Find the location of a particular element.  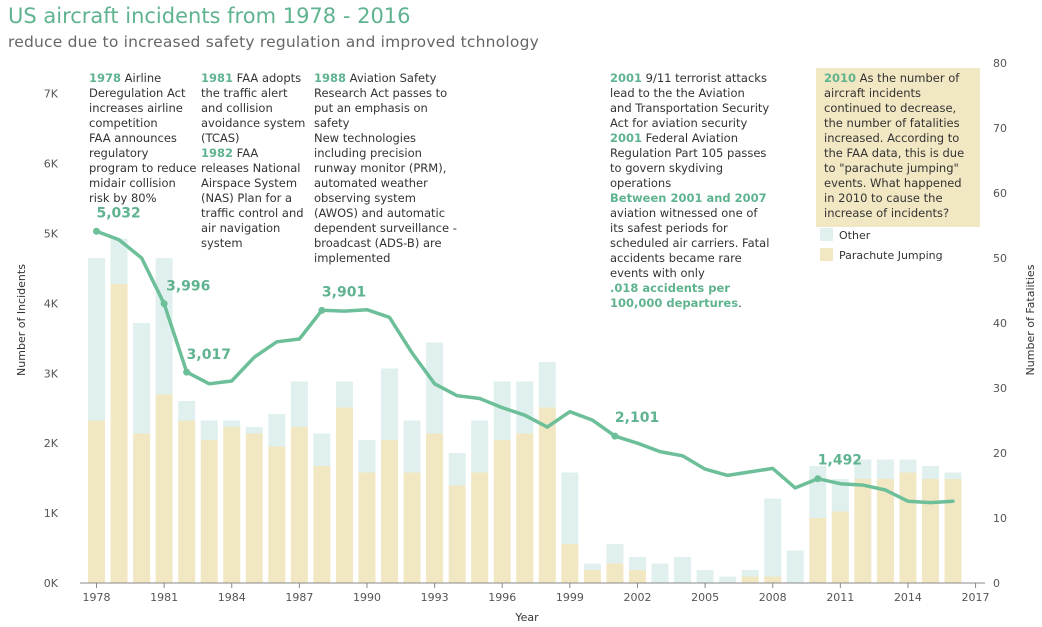

legend-label: Other is located at coordinates (855, 235).